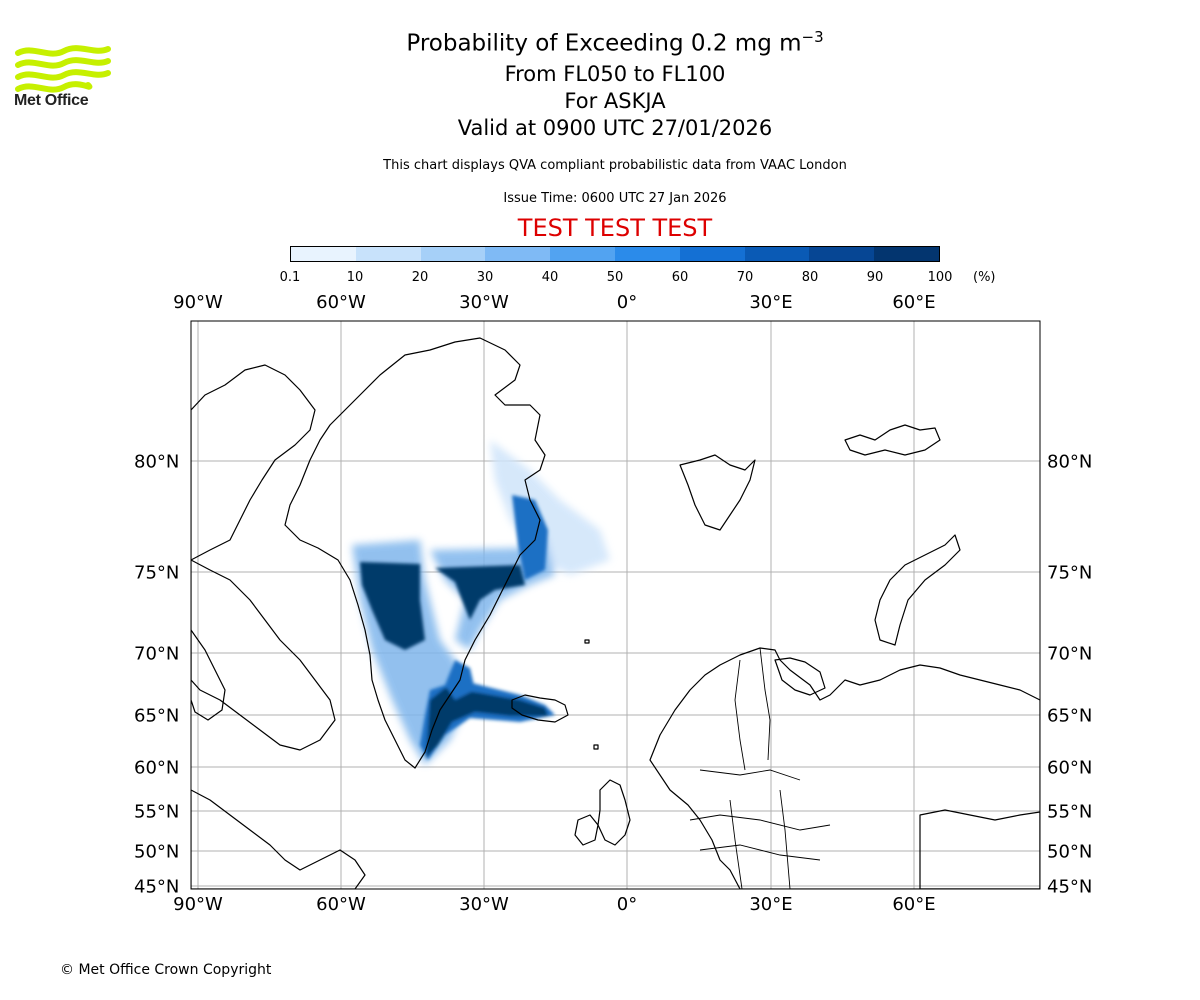  I want to click on plume-high-south, so click(487, 723).